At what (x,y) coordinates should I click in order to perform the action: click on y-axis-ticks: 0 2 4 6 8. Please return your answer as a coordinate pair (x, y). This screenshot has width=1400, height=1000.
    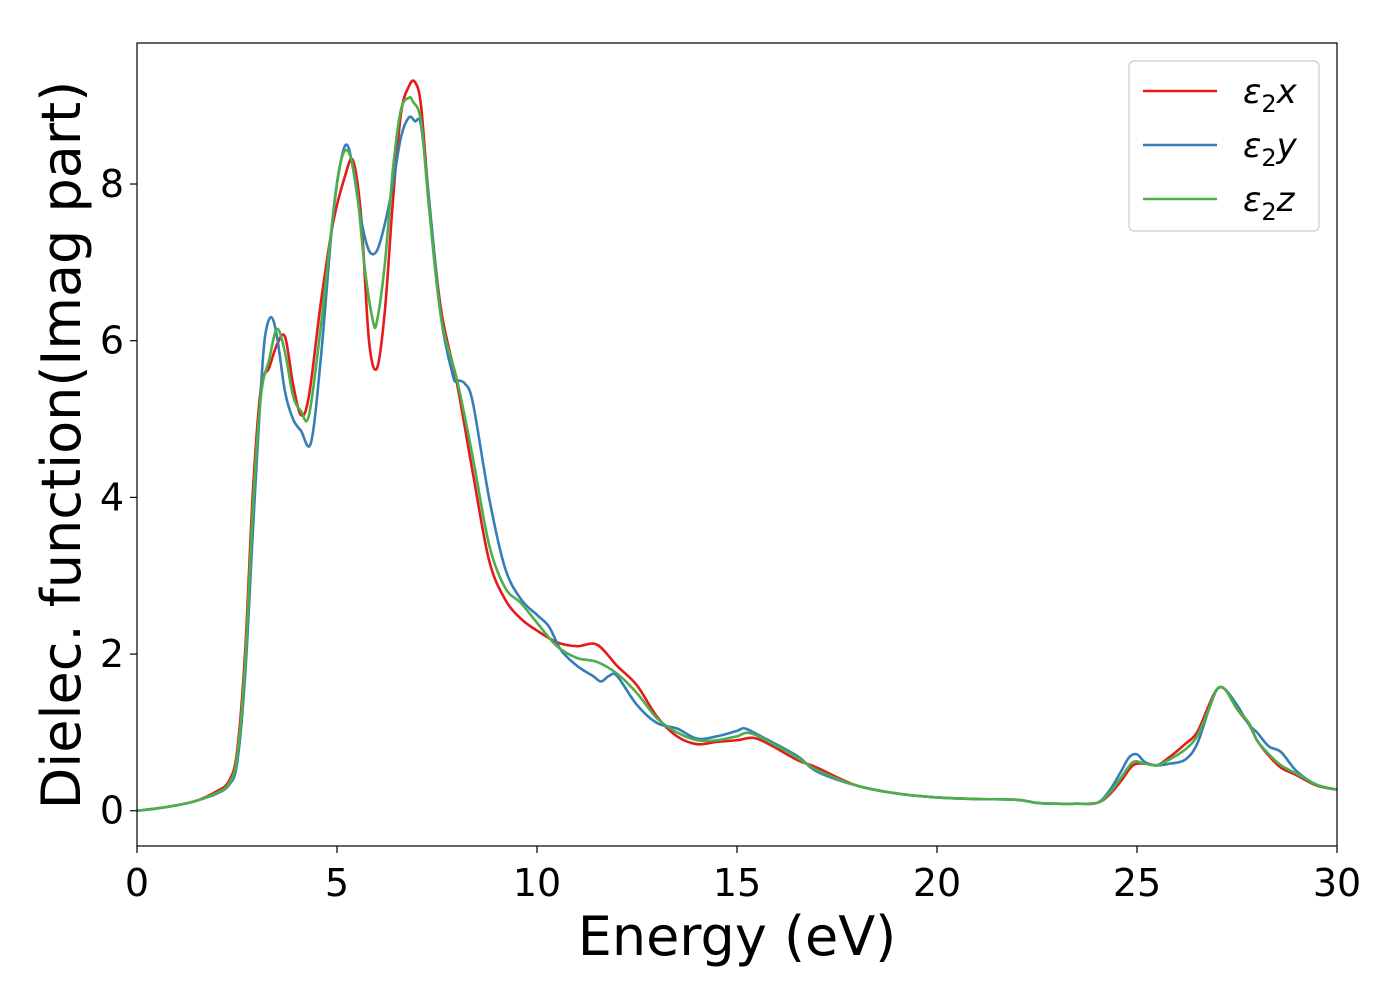
    Looking at the image, I should click on (118, 497).